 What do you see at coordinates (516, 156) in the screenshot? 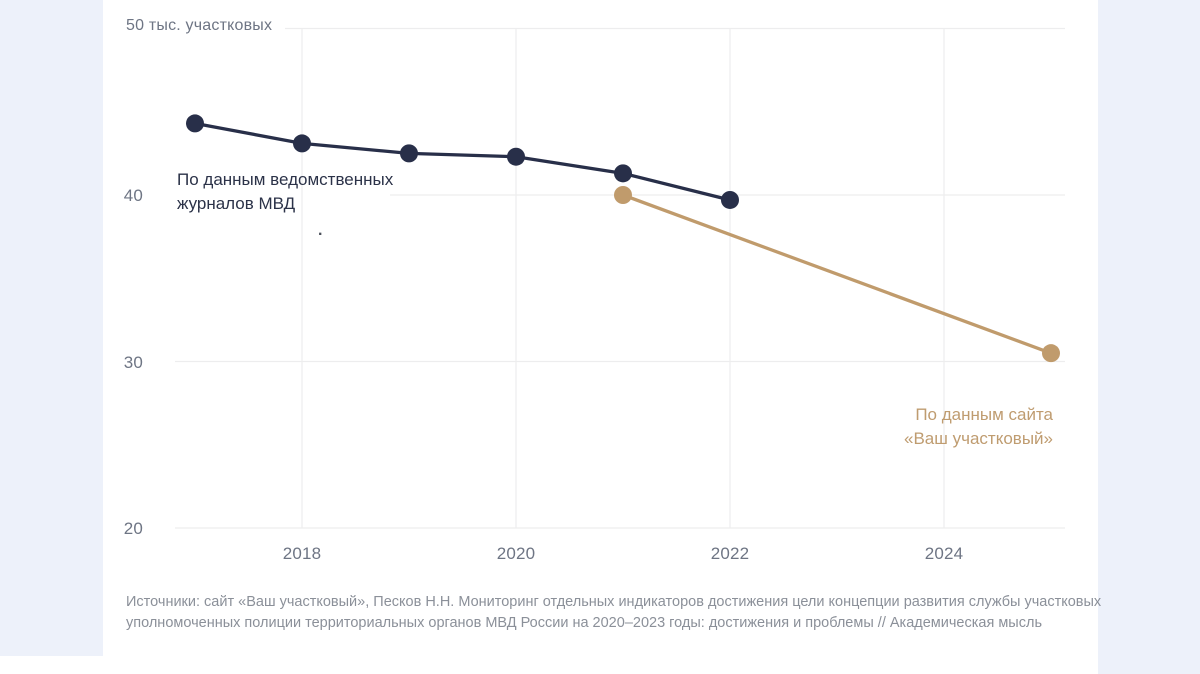
I see `series-point-mvd-2020` at bounding box center [516, 156].